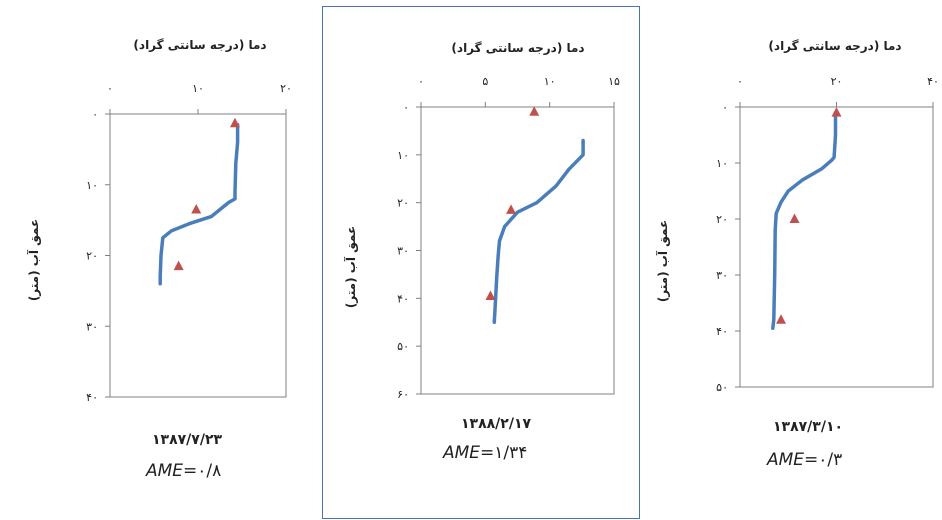  I want to click on ame-label-2: AME=۱/۳۴, so click(485, 453).